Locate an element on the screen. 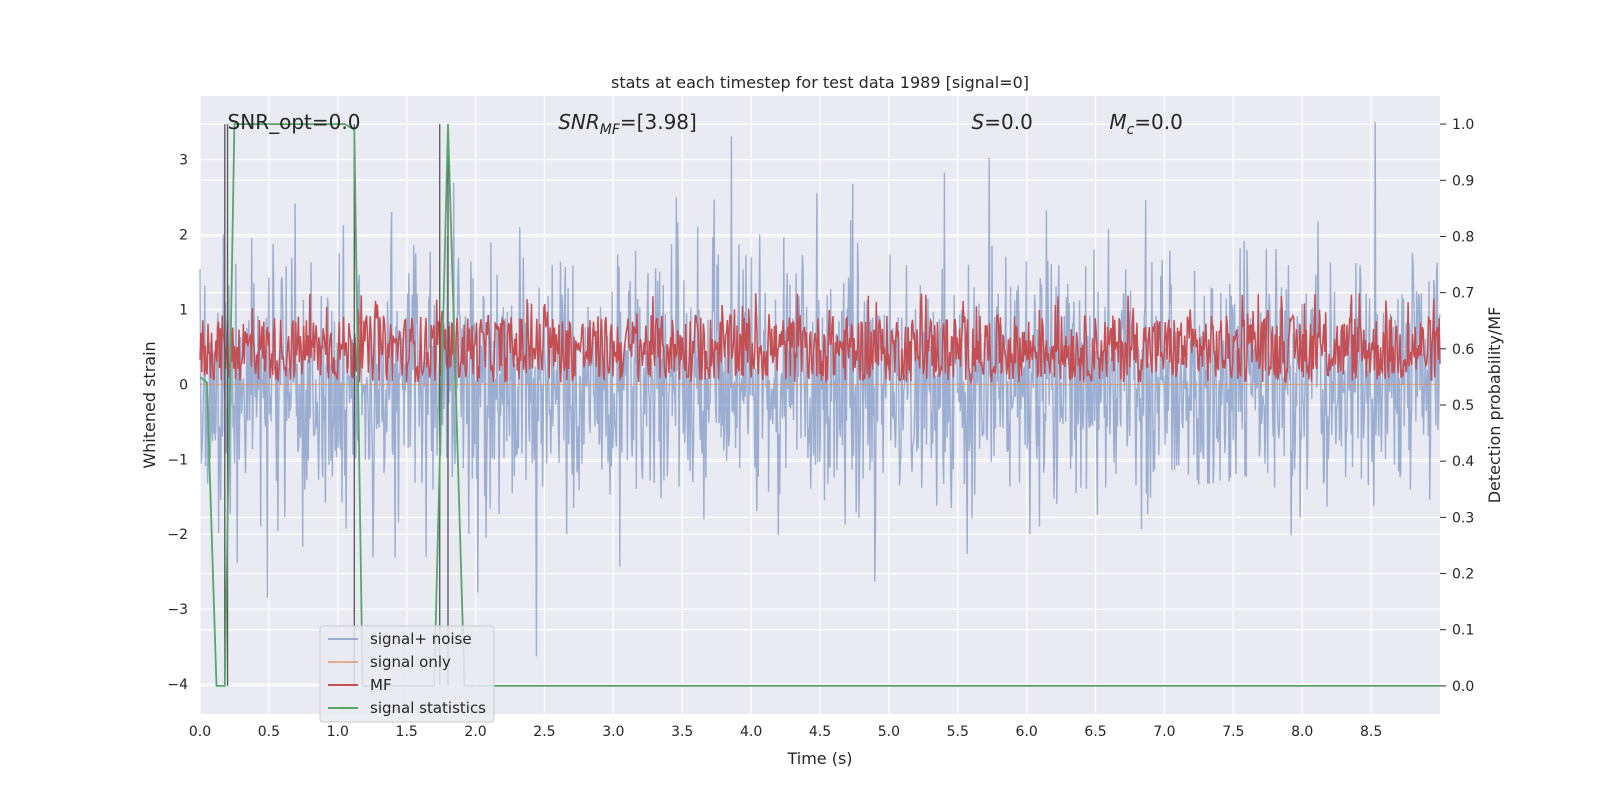  x-tick-label: 7.5 is located at coordinates (1233, 732).